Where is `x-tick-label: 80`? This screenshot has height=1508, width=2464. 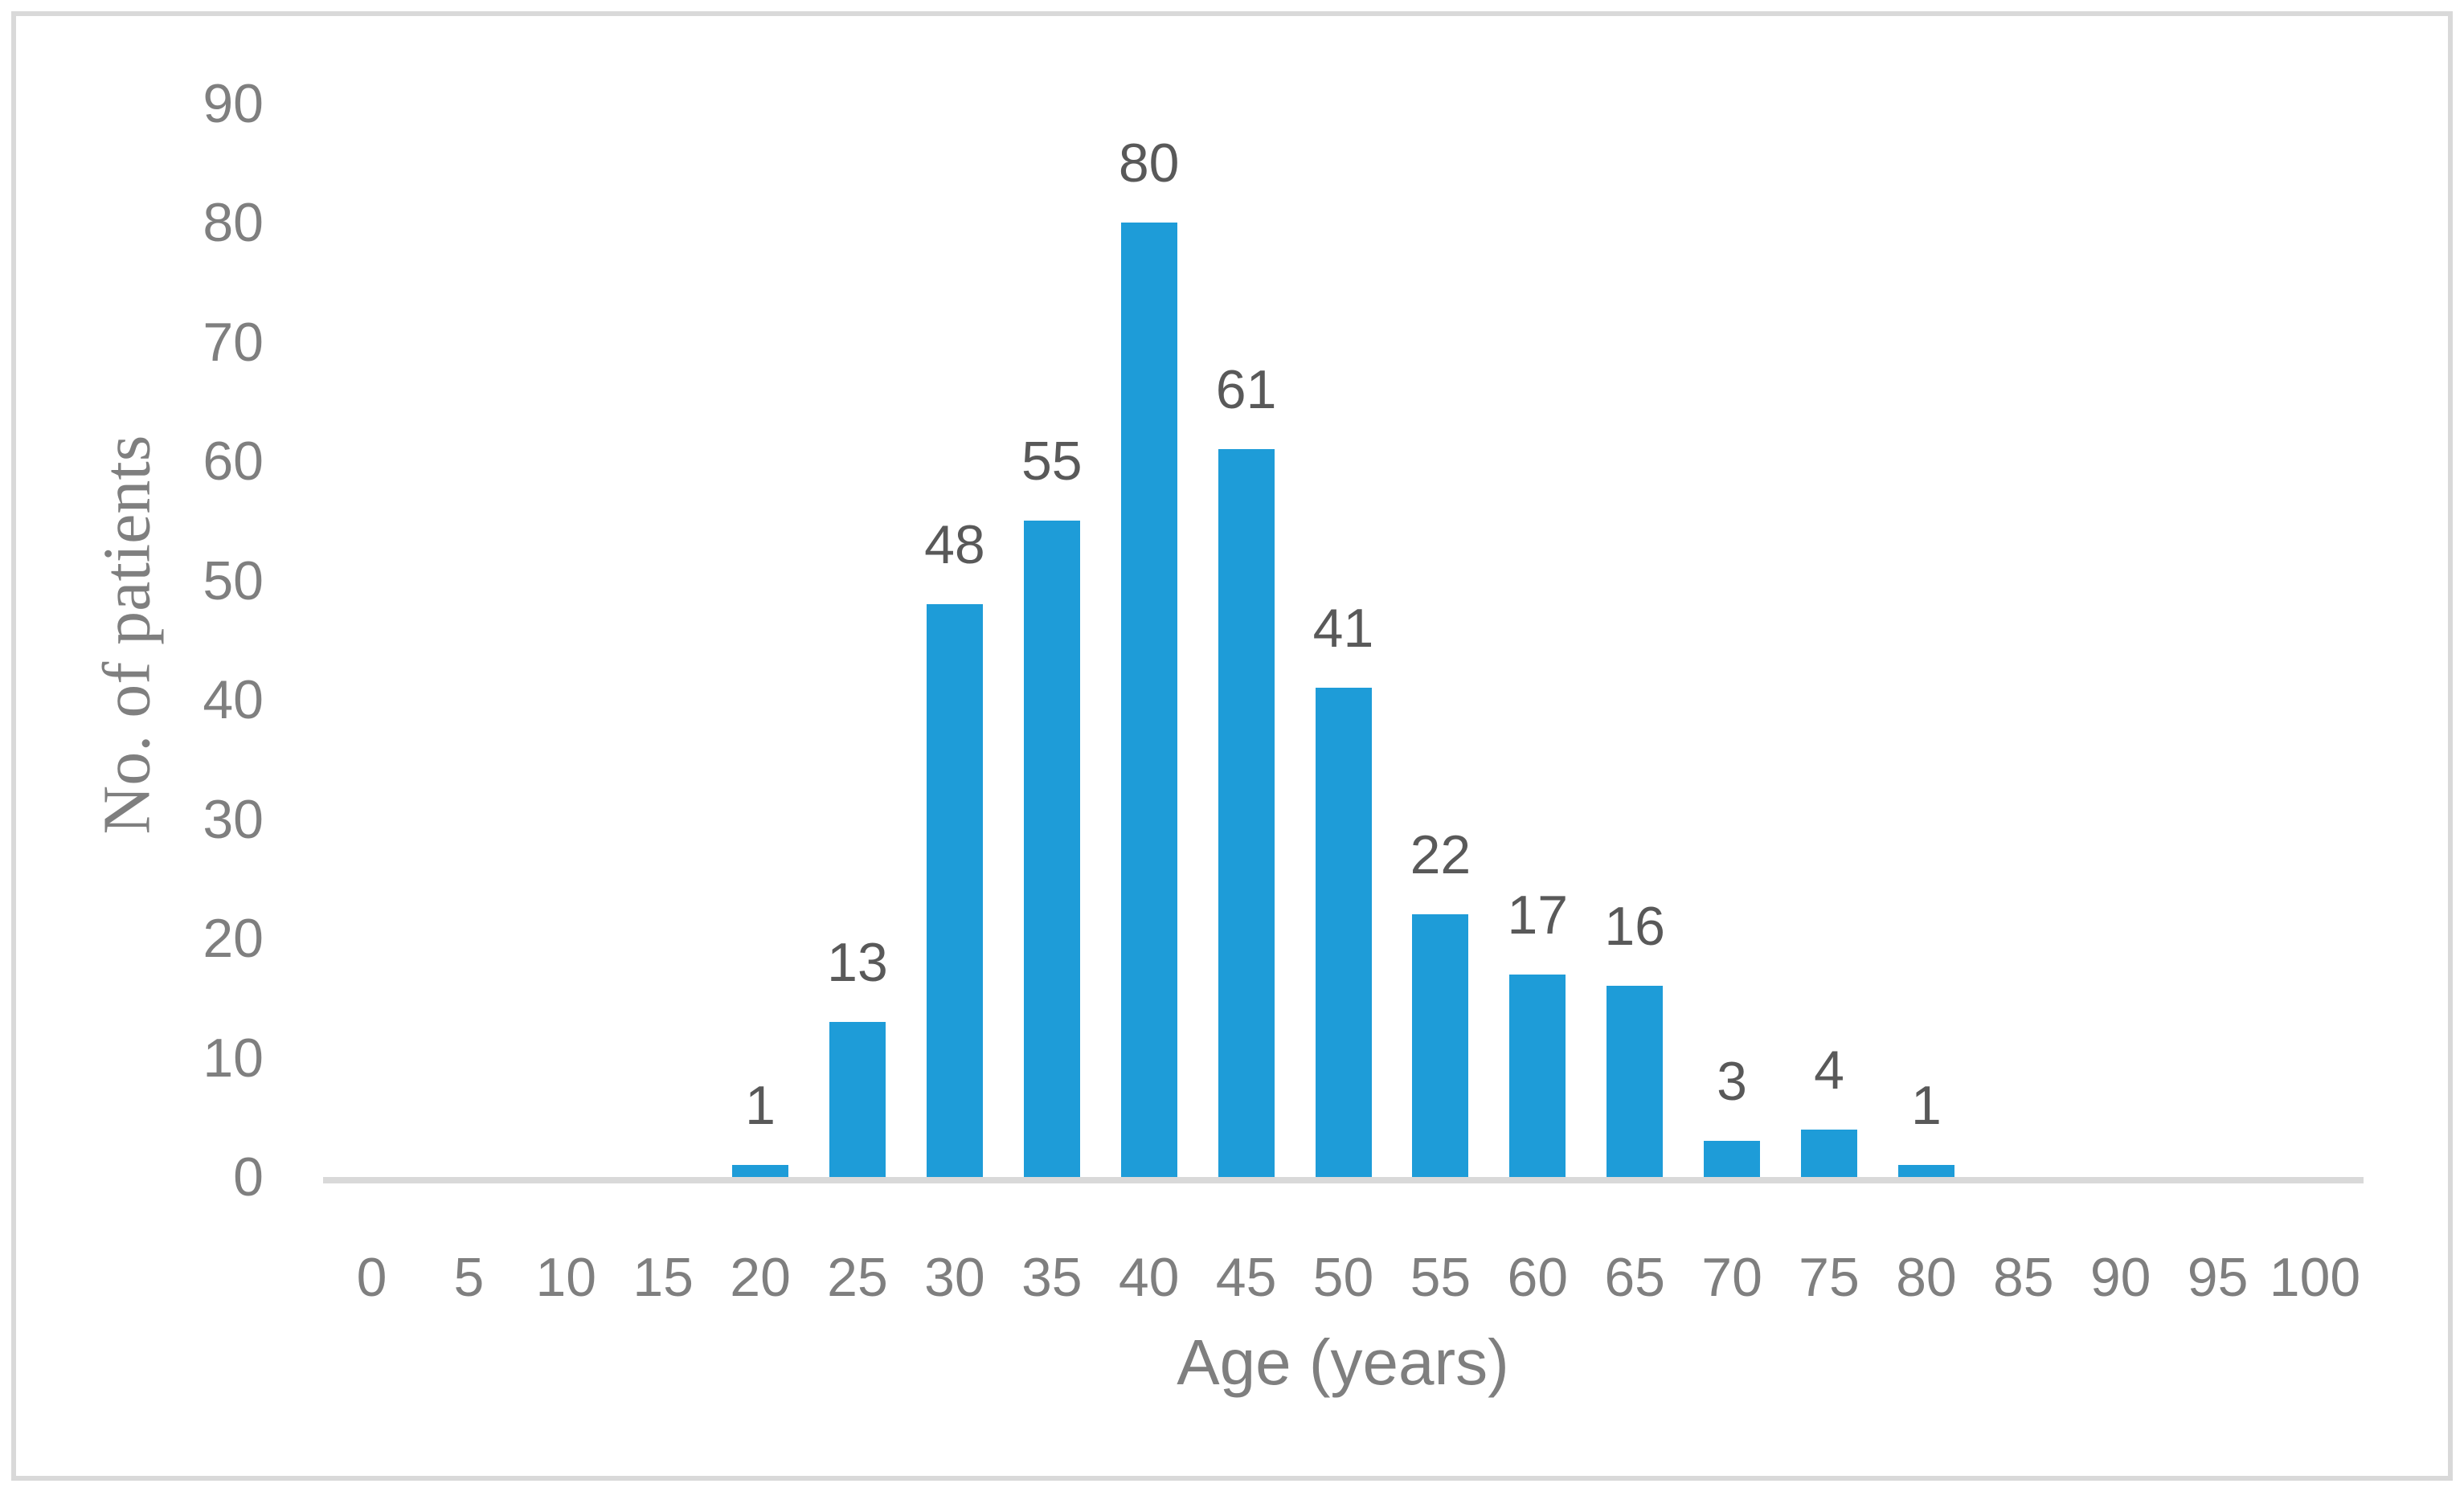
x-tick-label: 80 is located at coordinates (1926, 1277).